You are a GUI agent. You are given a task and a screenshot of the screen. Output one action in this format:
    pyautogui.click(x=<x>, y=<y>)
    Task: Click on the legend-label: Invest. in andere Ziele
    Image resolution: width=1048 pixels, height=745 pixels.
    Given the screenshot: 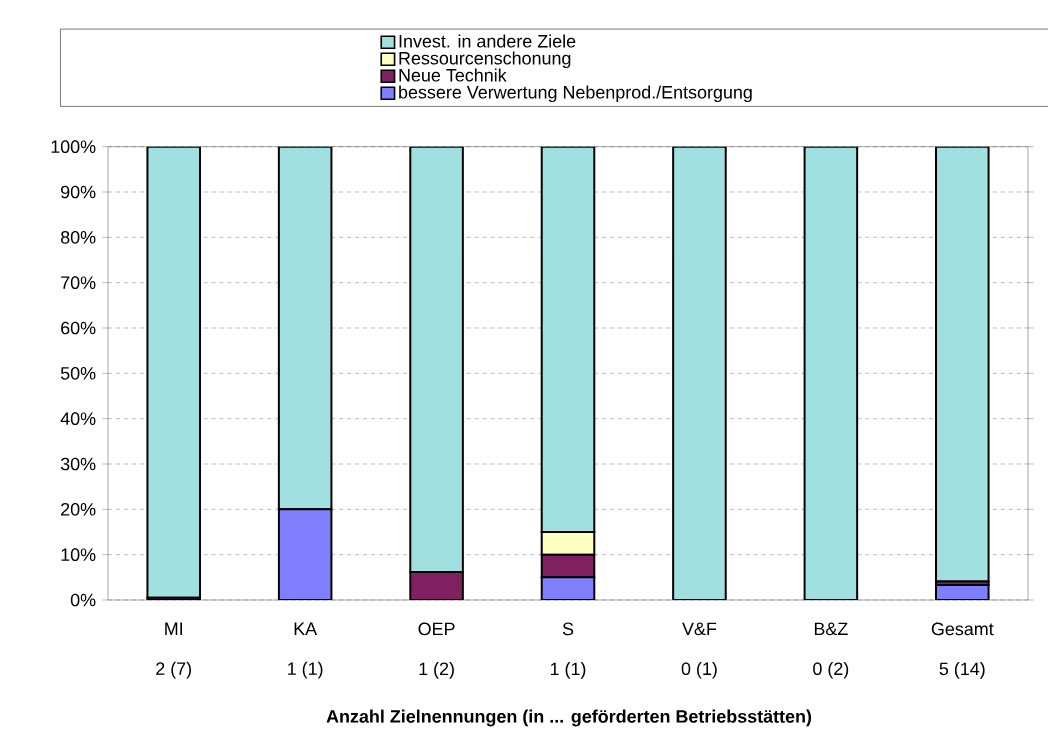 What is the action you would take?
    pyautogui.click(x=487, y=41)
    